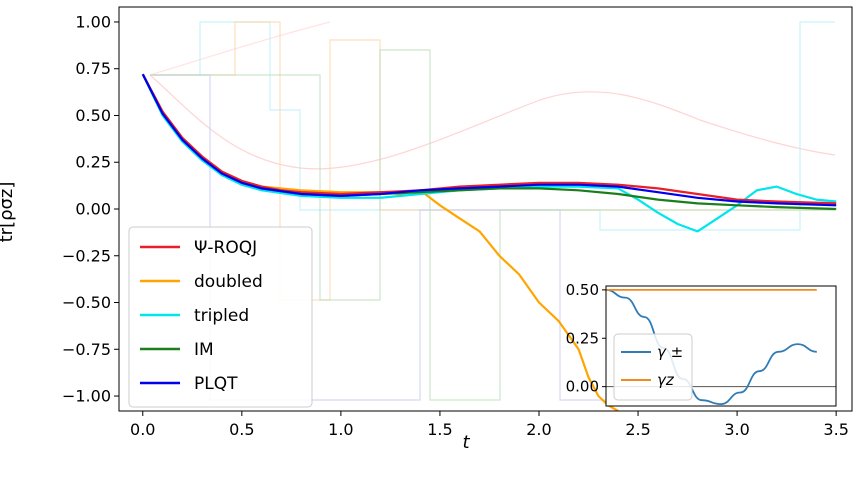 Image resolution: width=860 pixels, height=478 pixels. Describe the element at coordinates (216, 384) in the screenshot. I see `legend-label: PLQT` at that location.